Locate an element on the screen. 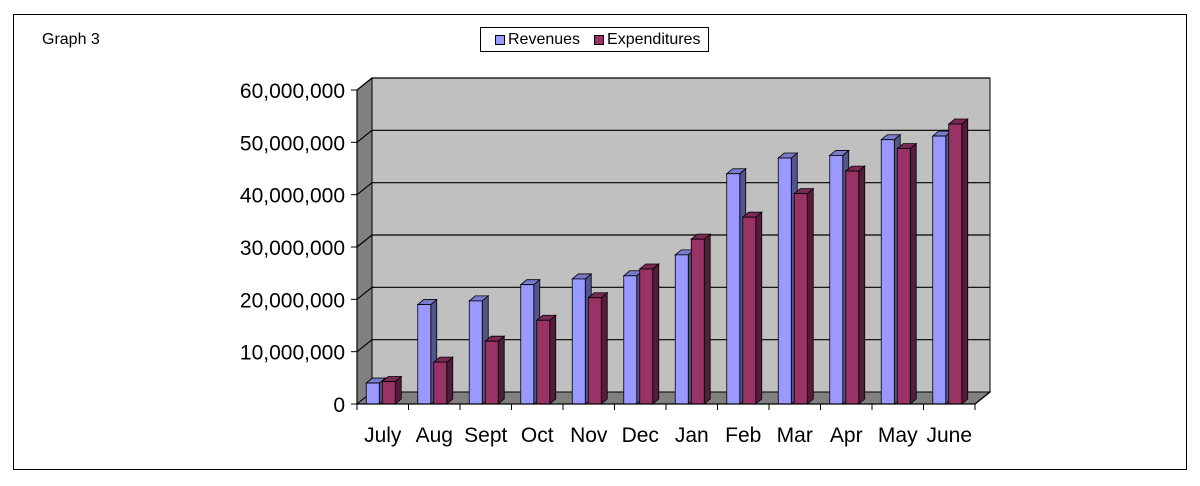  legend-swatch-revenues is located at coordinates (500, 39).